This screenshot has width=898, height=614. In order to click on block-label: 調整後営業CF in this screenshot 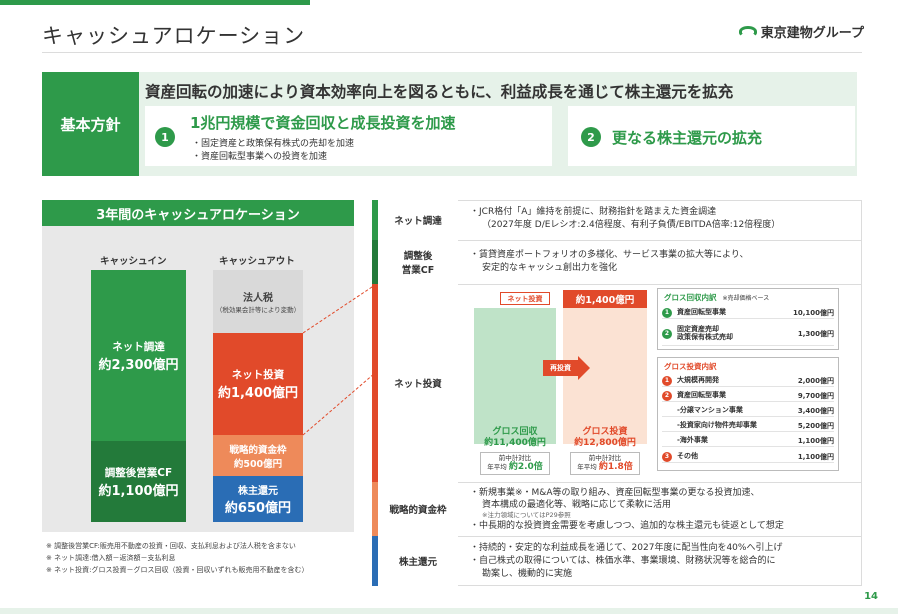, I will do `click(138, 472)`.